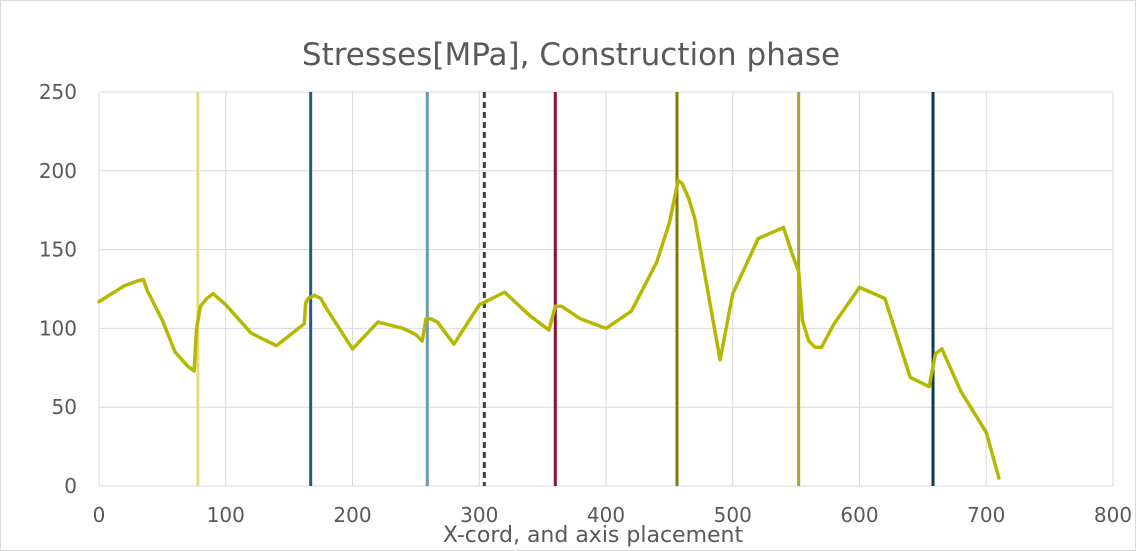  Describe the element at coordinates (58, 92) in the screenshot. I see `y-tick-label: 250` at that location.